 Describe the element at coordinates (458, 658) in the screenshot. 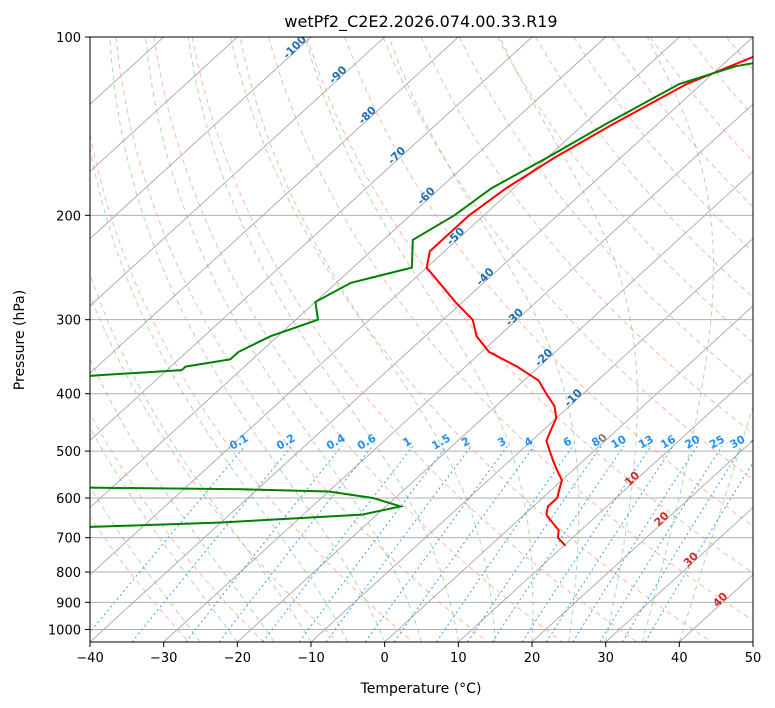

I see `x-tick-label: 10` at that location.